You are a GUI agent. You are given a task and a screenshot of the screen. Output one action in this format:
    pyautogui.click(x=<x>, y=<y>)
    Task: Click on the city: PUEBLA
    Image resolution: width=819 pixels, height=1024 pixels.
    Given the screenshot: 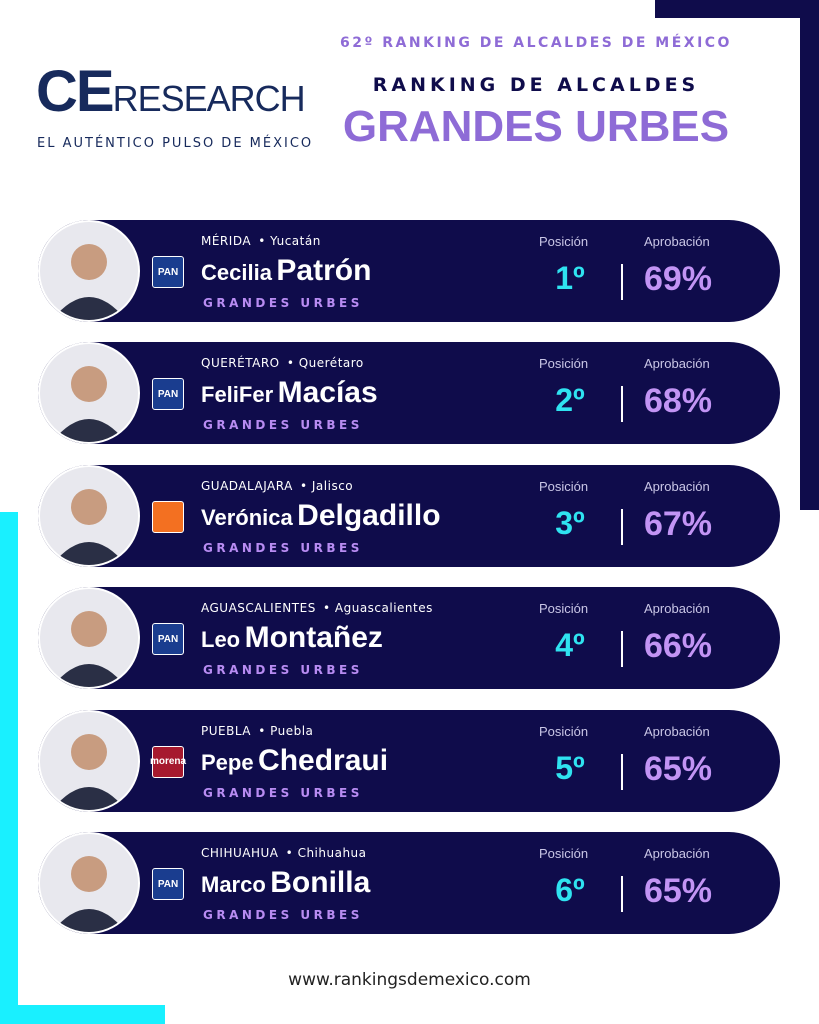 What is the action you would take?
    pyautogui.click(x=226, y=730)
    